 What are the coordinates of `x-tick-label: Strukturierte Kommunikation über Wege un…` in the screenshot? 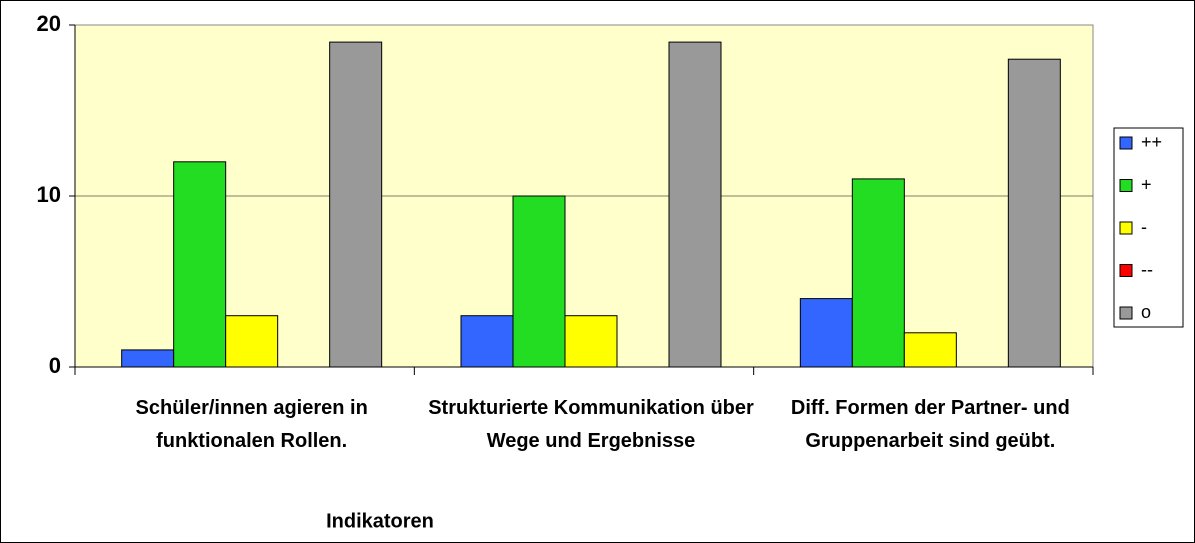 It's located at (591, 424).